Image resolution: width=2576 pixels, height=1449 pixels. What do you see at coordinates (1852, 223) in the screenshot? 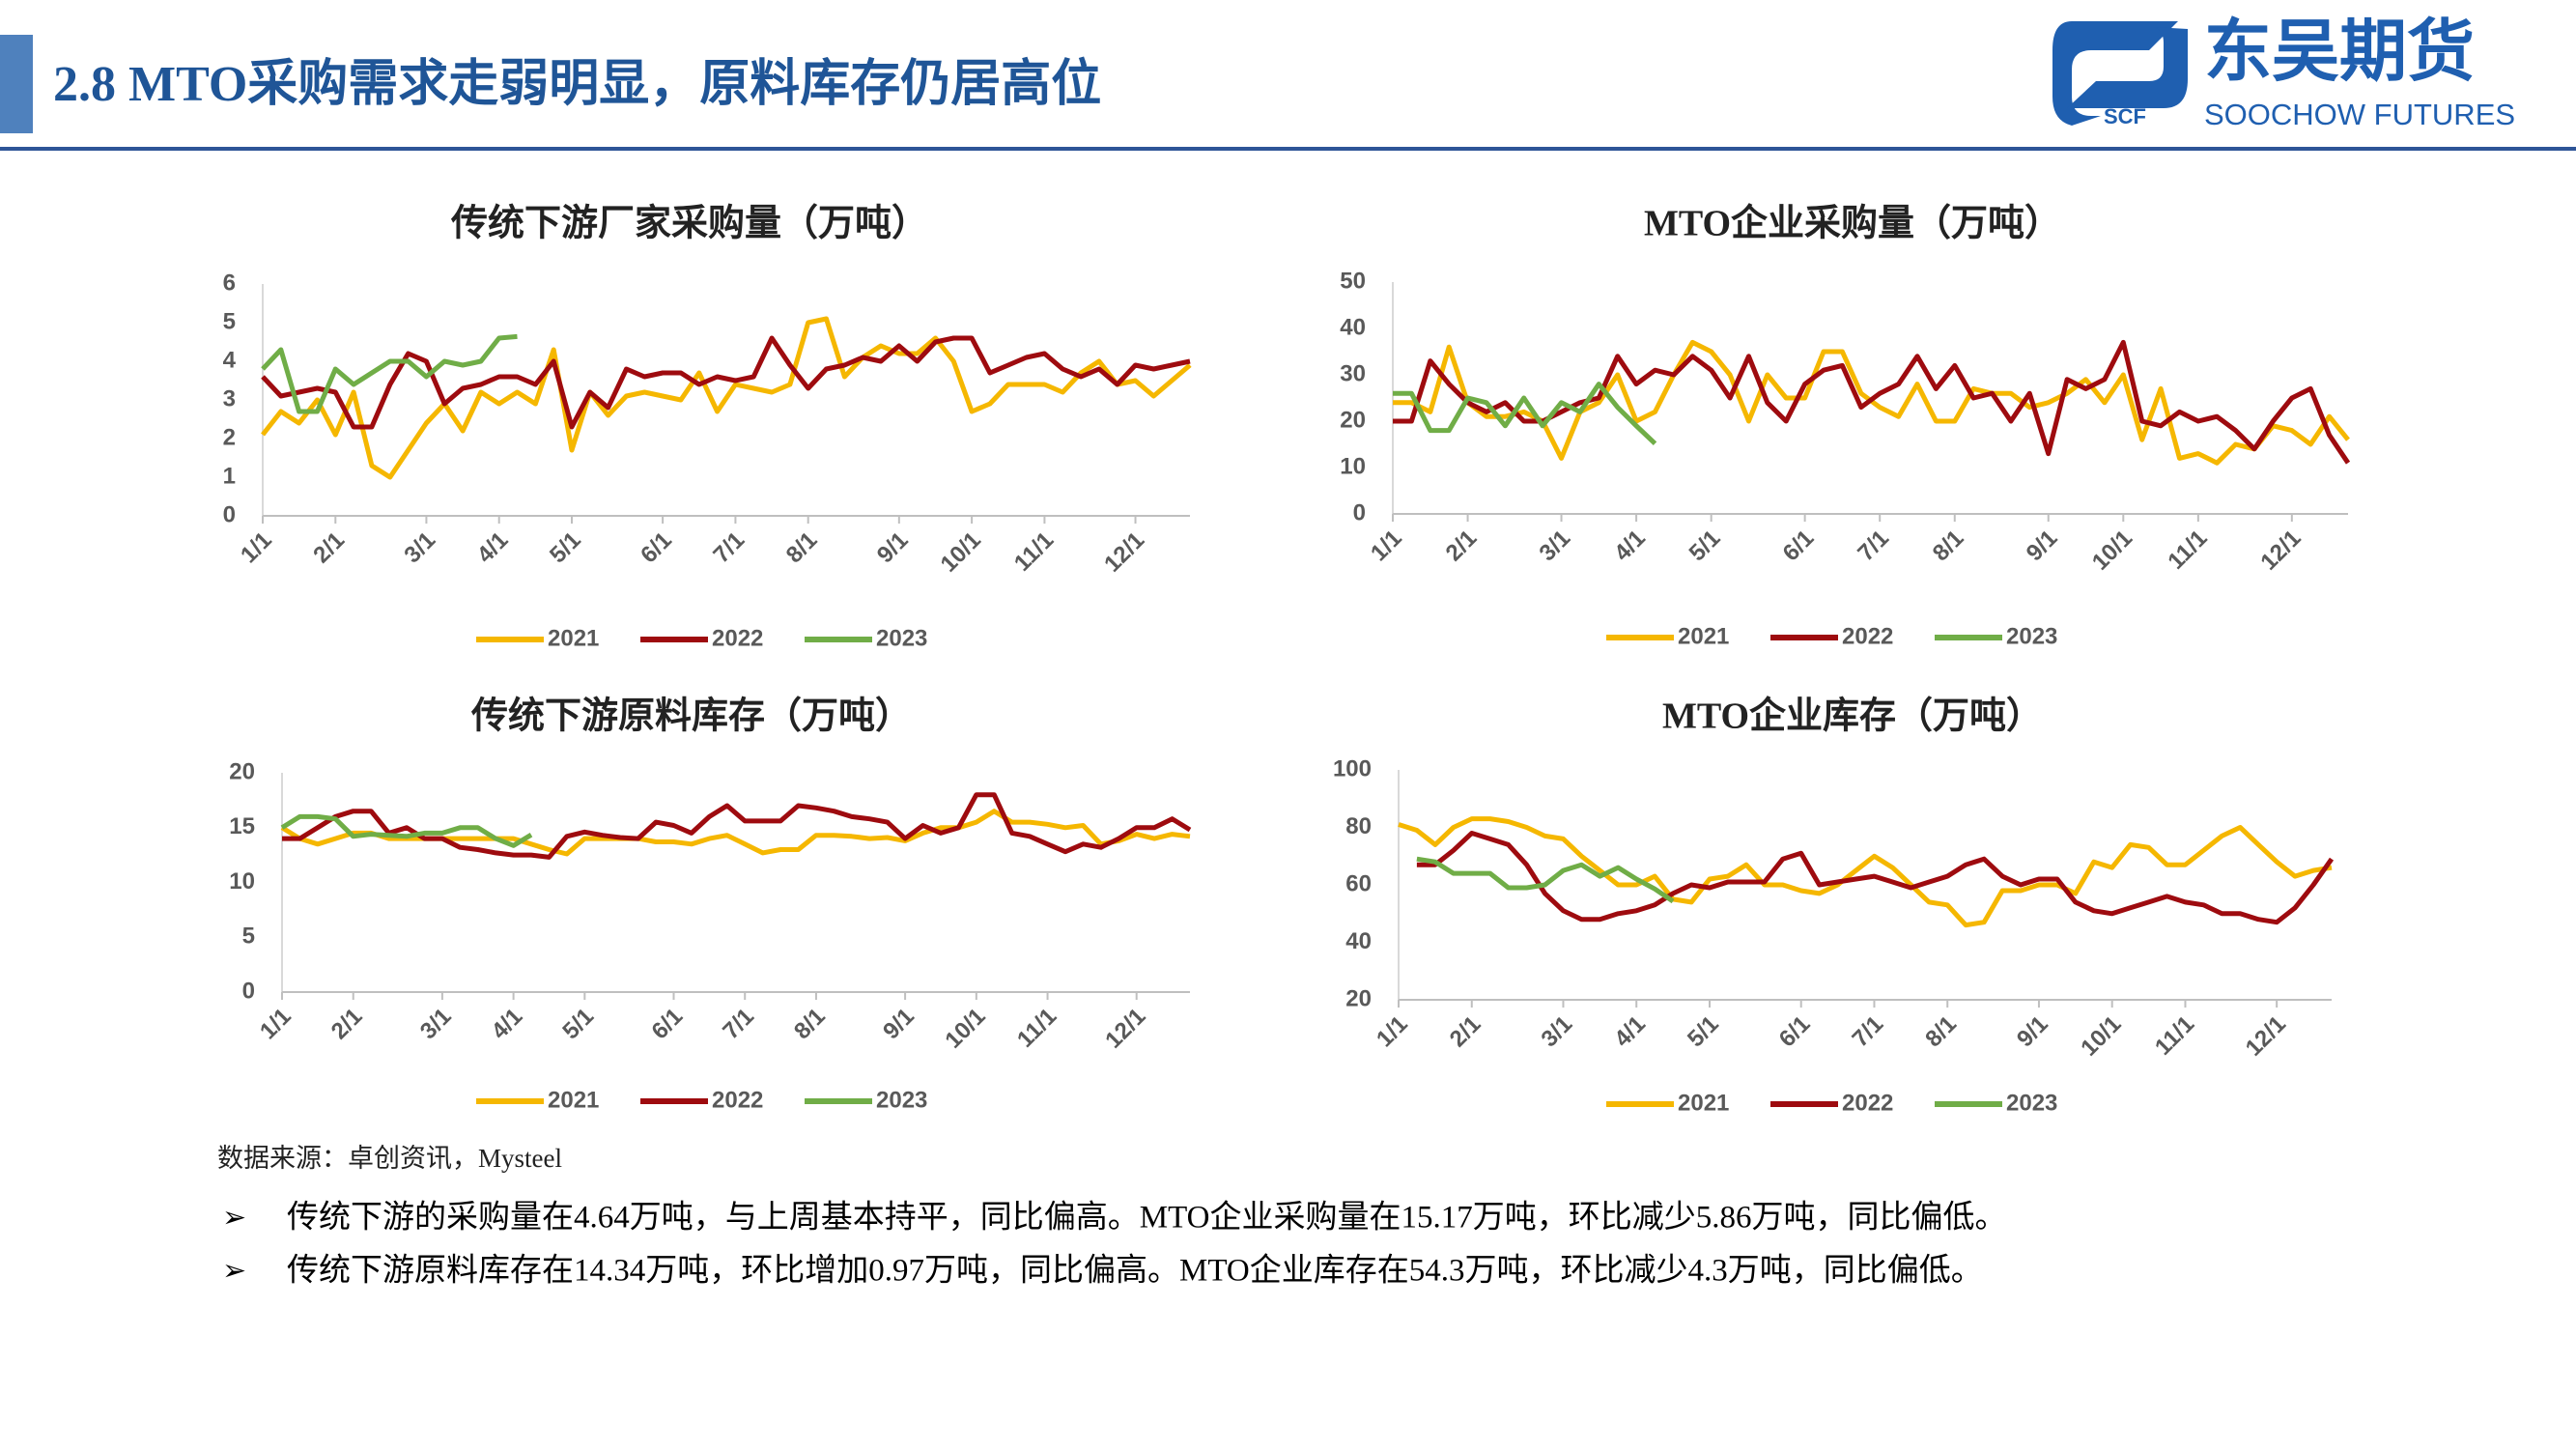
I see `chart-title: MTO企业采购量（万吨）` at bounding box center [1852, 223].